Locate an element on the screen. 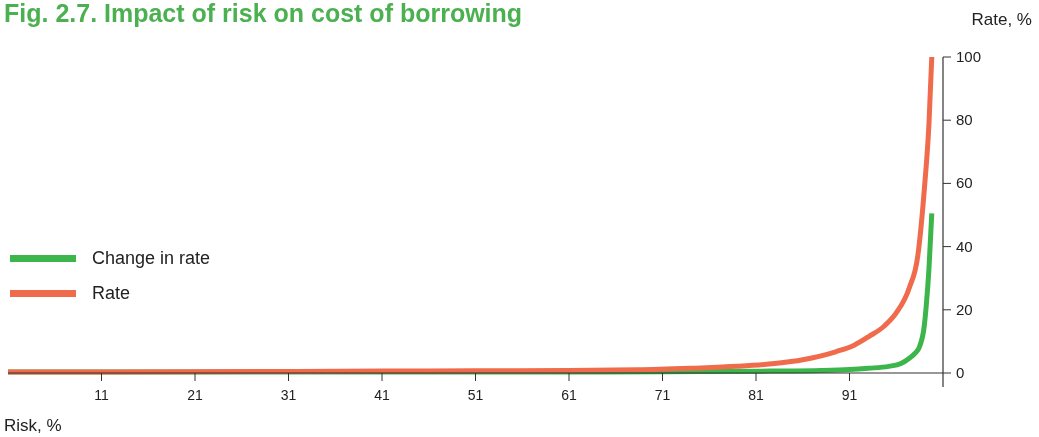 This screenshot has width=1039, height=437. x-axis-title: Risk, % is located at coordinates (33, 425).